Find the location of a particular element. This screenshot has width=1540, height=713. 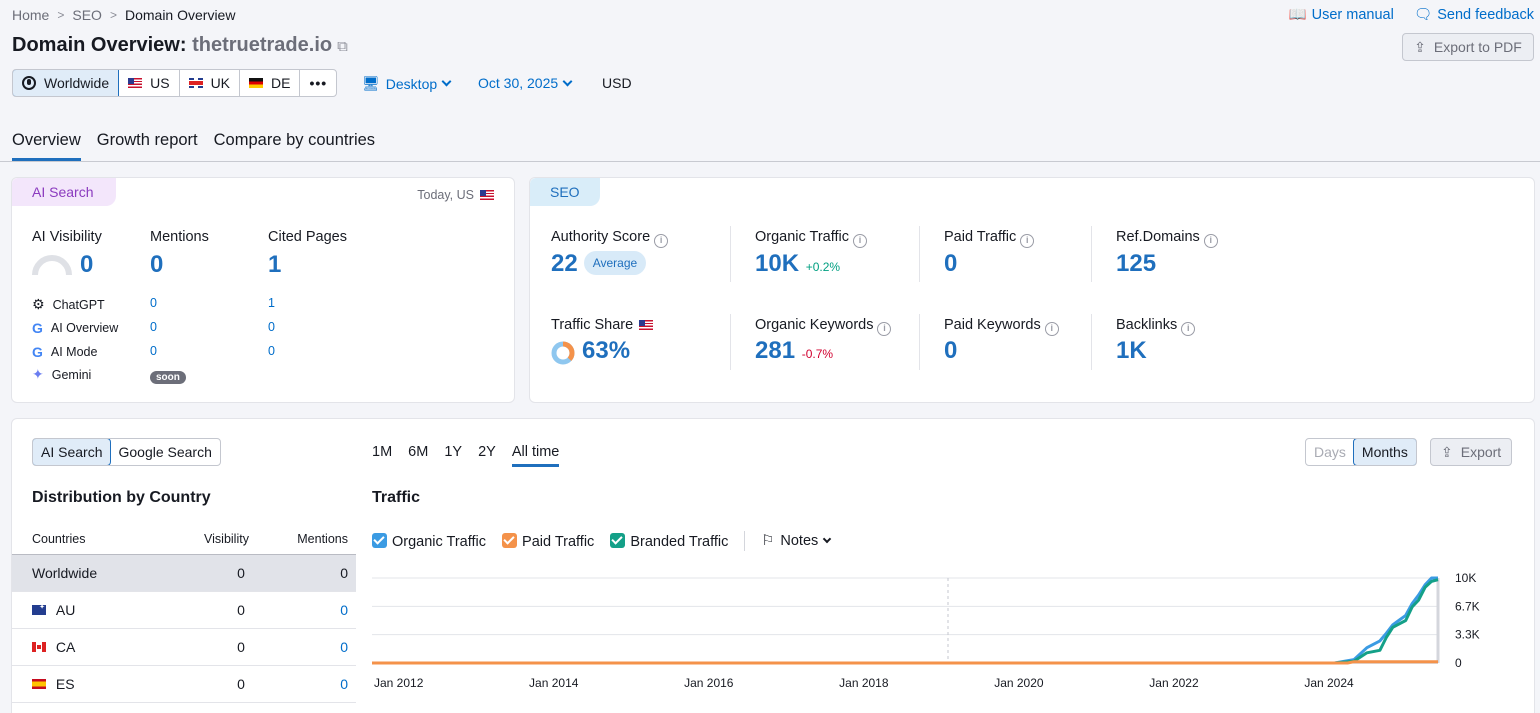

chatgpt-mentions: 0 is located at coordinates (153, 303).